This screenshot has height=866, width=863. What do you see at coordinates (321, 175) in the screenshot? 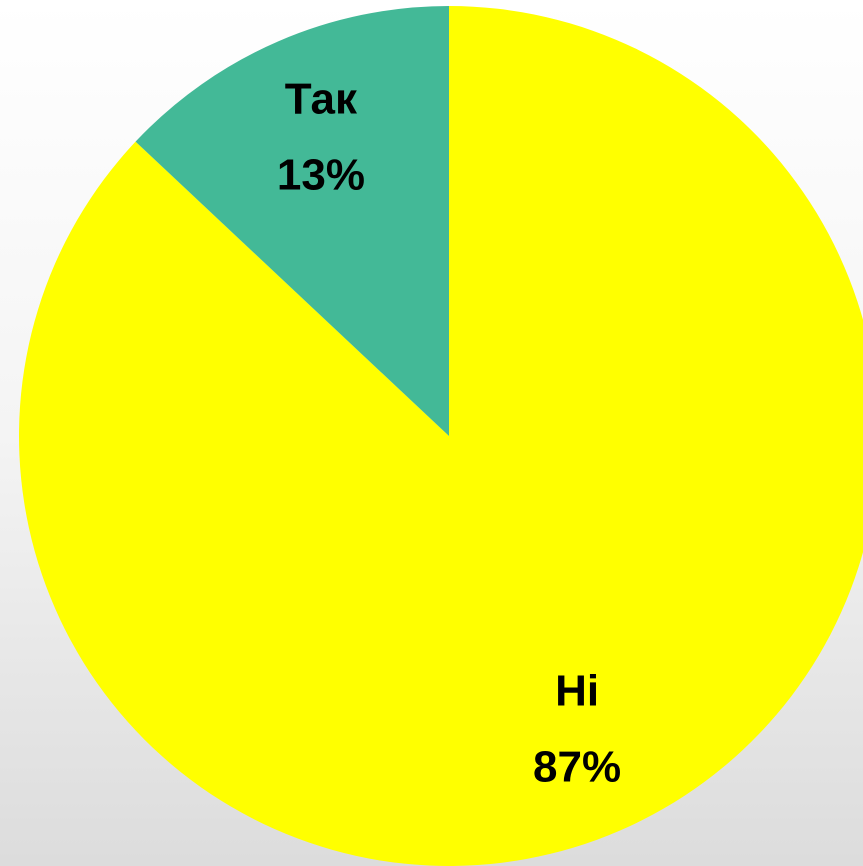
I see `slice-value-label: 13%` at bounding box center [321, 175].